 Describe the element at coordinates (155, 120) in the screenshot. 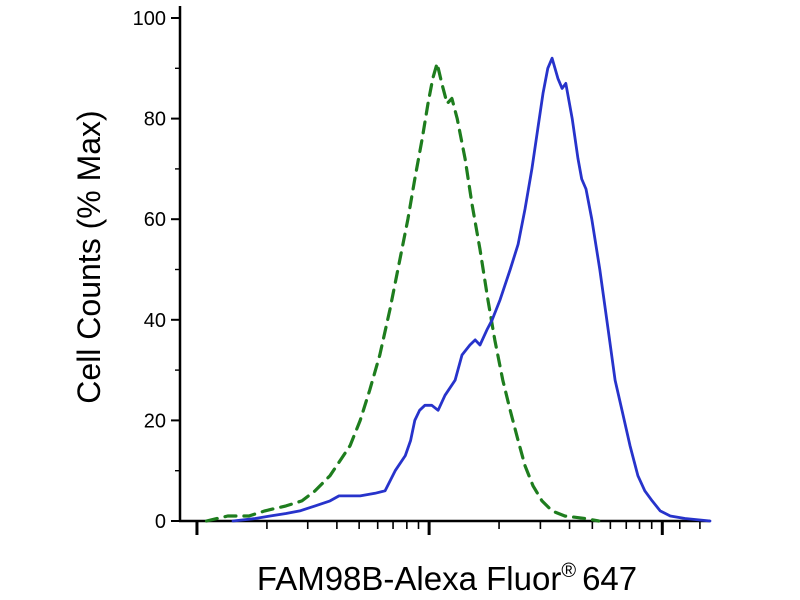

I see `y-tick-label: 80` at that location.